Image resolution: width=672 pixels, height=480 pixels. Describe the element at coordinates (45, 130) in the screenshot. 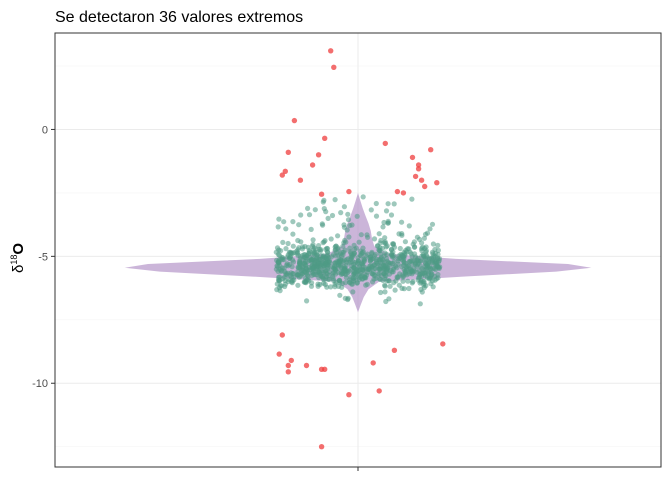

I see `y-tick-label: 0` at that location.